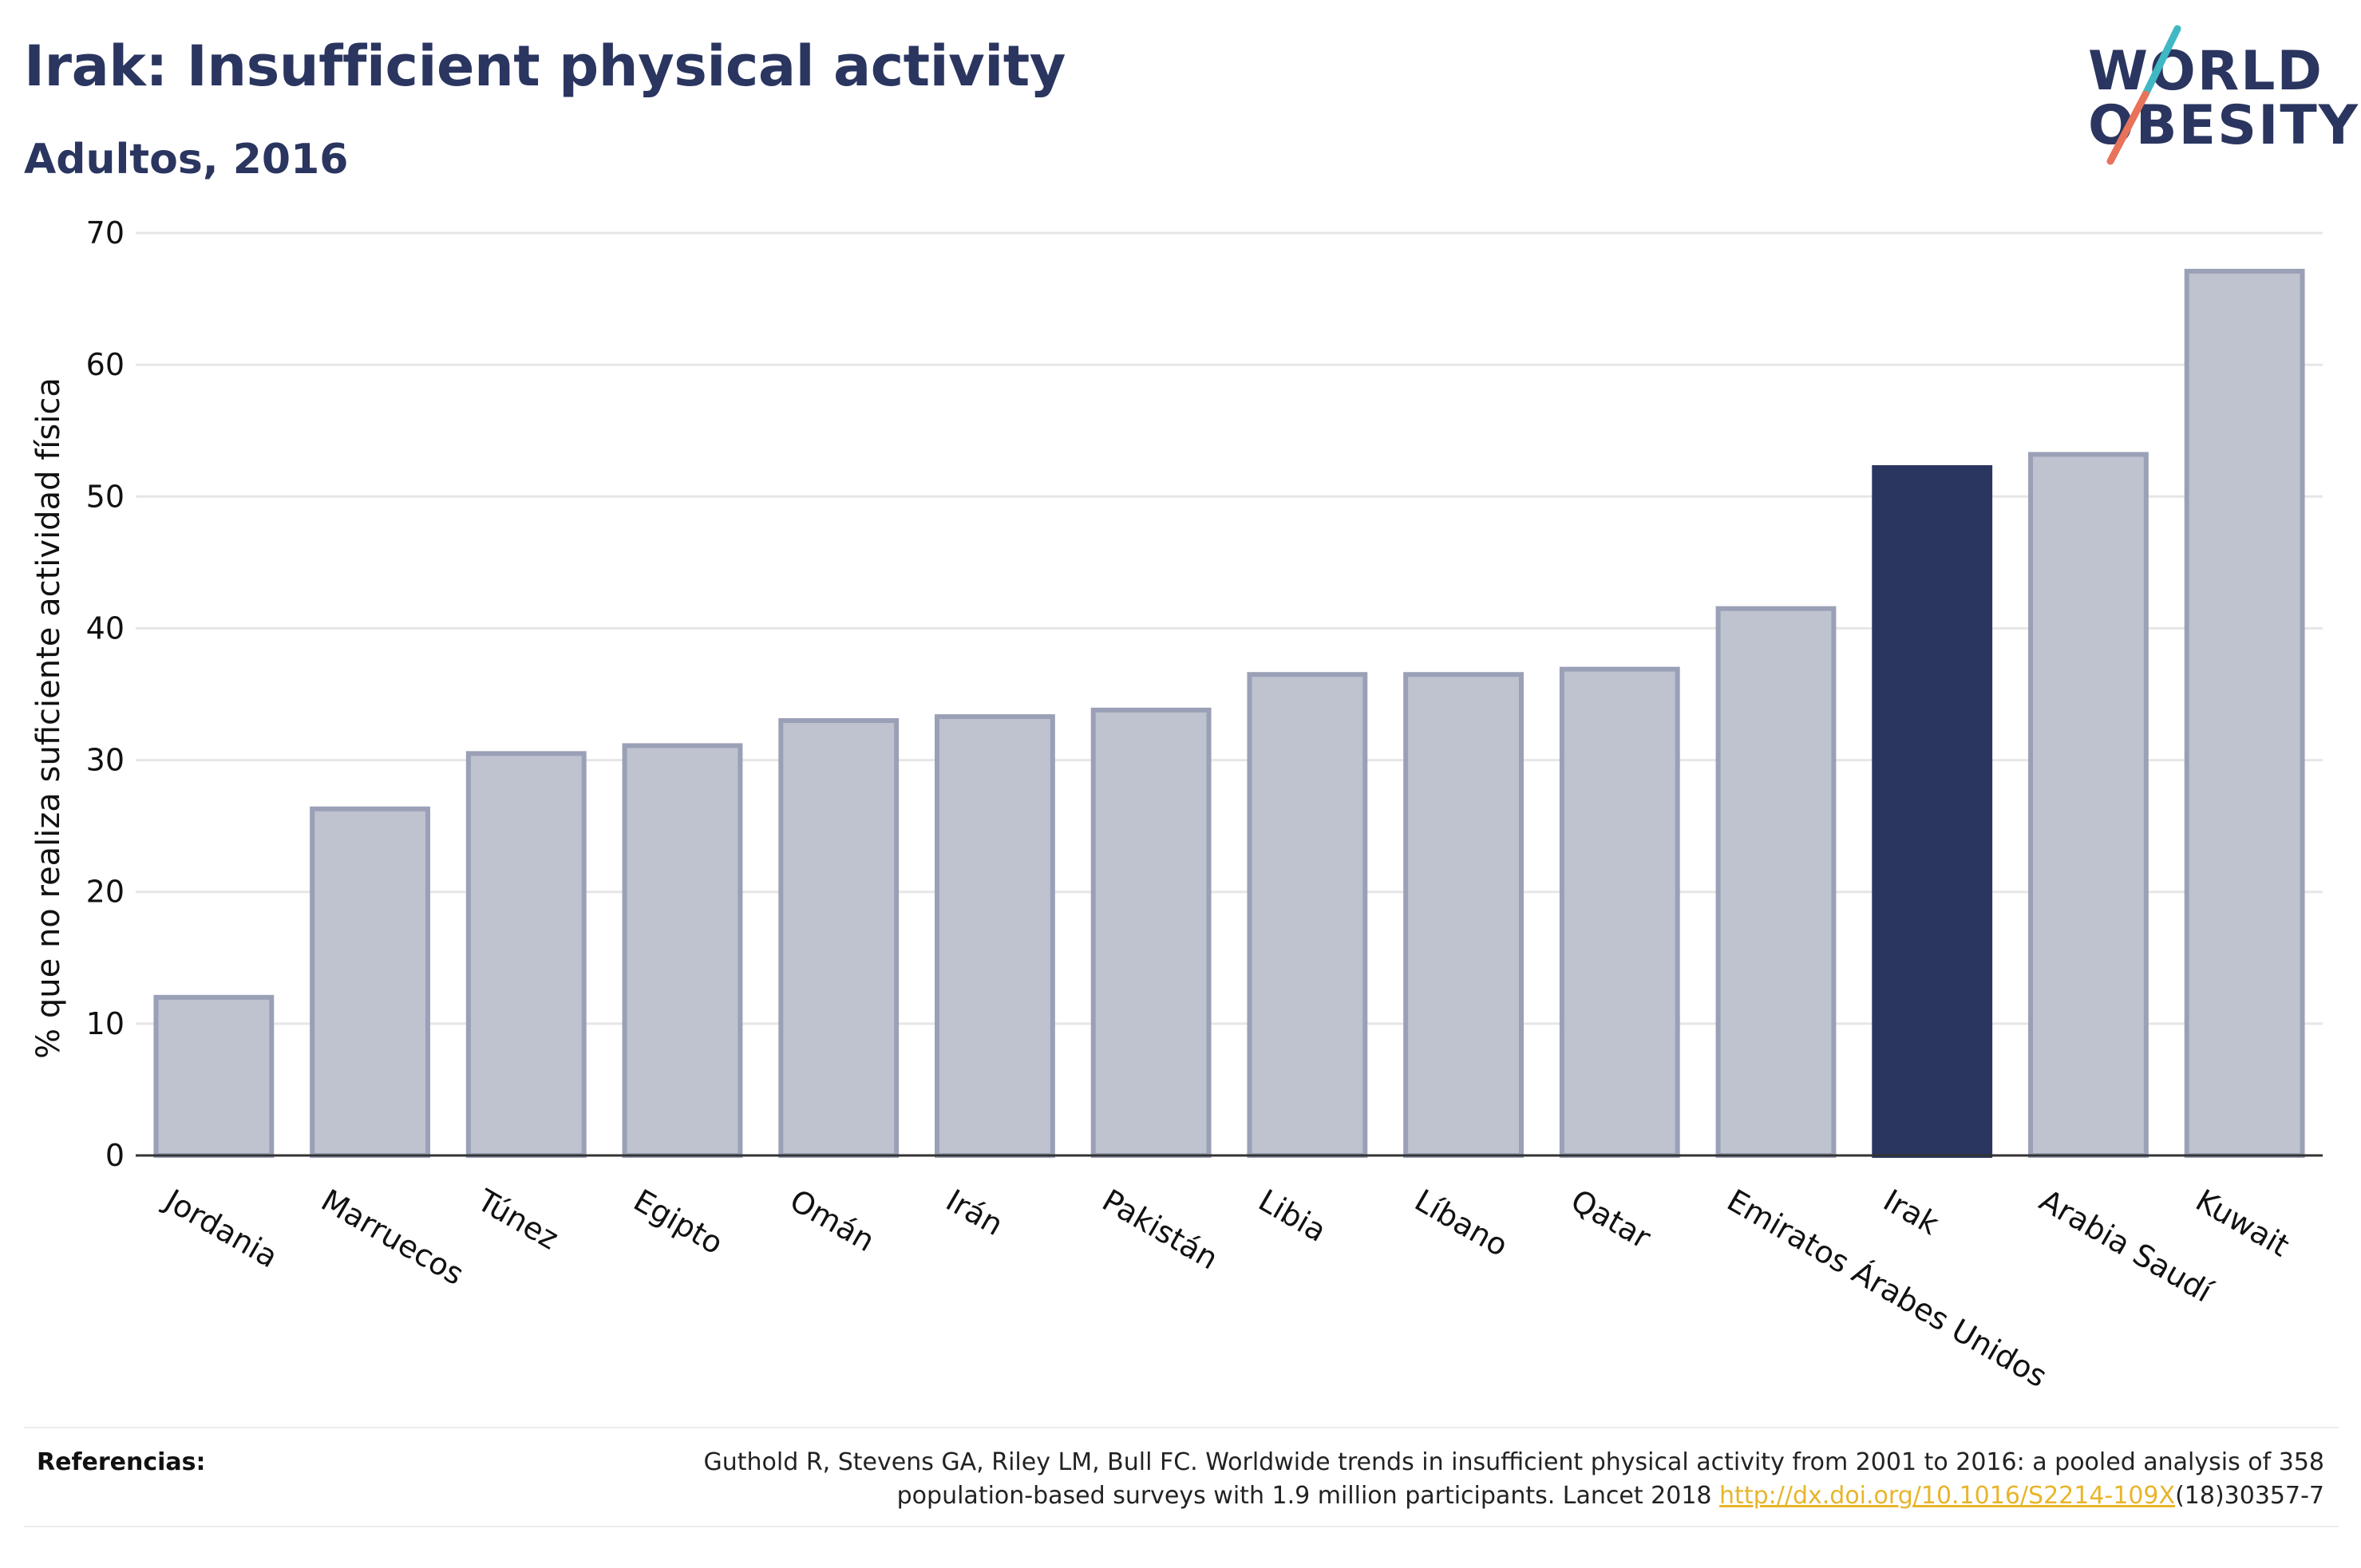 The image size is (2361, 1568). Describe the element at coordinates (1932, 811) in the screenshot. I see `bar-irak` at that location.